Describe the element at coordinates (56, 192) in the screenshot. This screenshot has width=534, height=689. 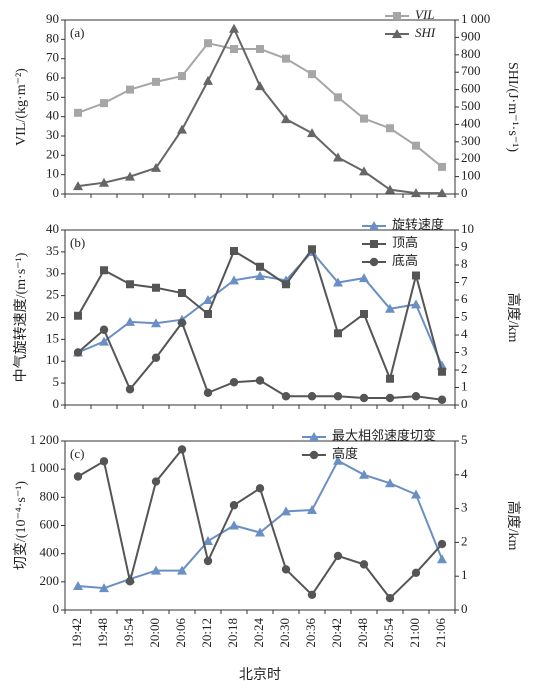
I see `y-tick-label: 0` at that location.